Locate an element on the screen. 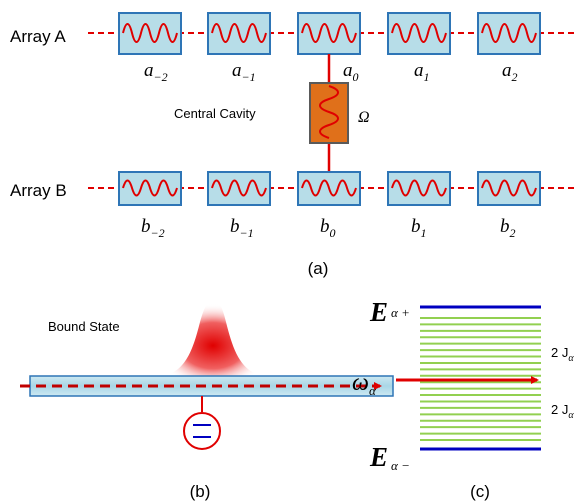 The image size is (587, 504). site-label-a-minus2: a−2 is located at coordinates (156, 72).